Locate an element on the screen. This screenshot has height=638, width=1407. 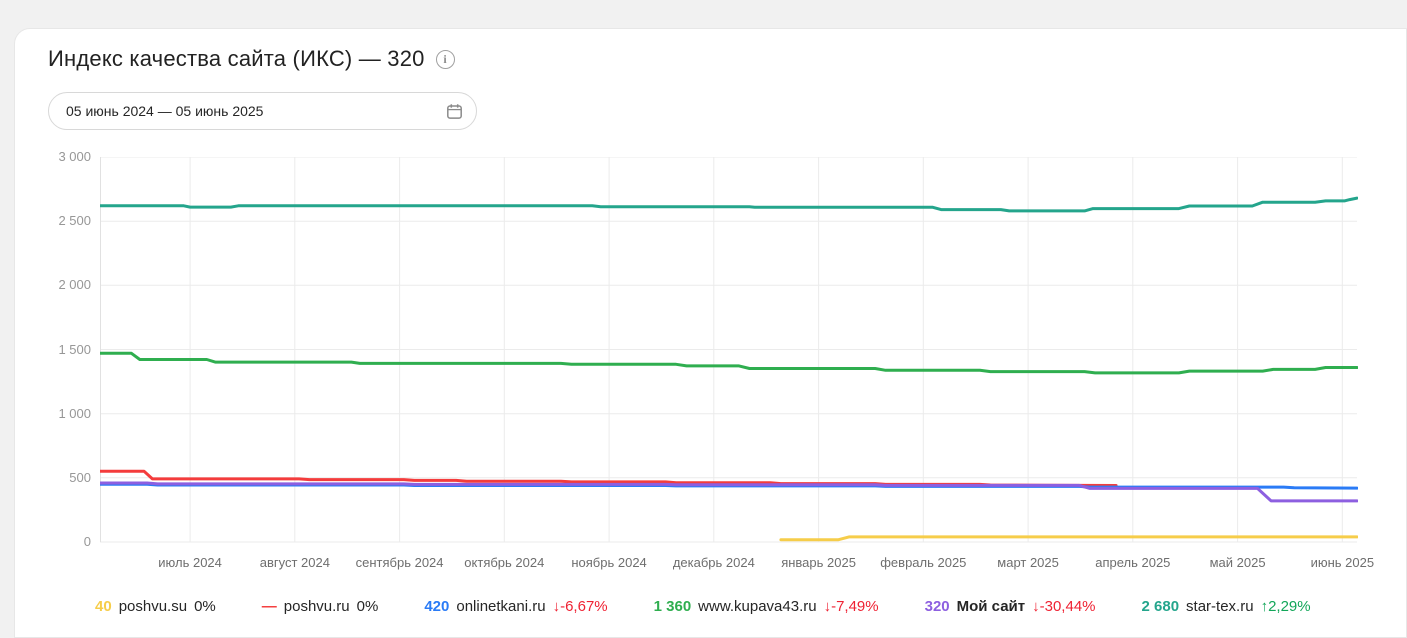
legend-value: 320 is located at coordinates (937, 606).